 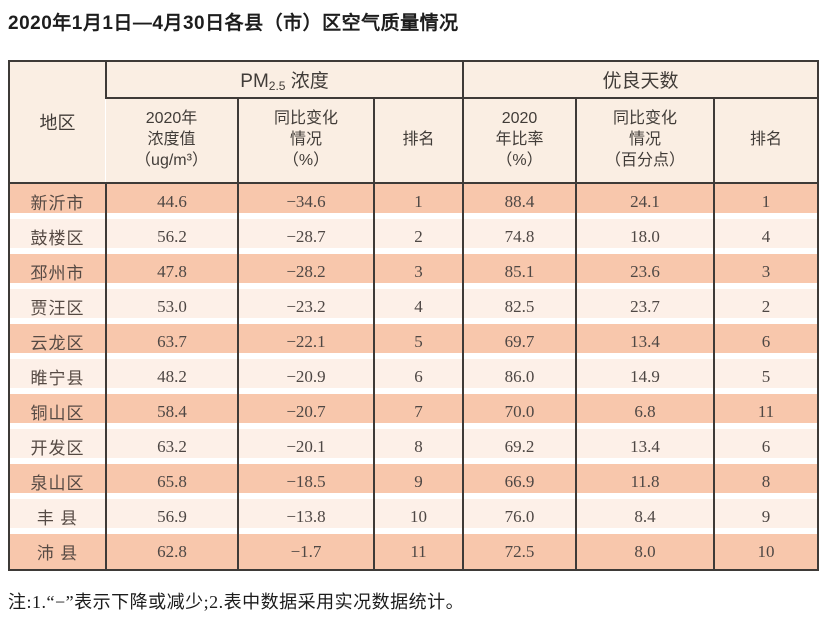 I want to click on footnote: 注:1.“−”表示下降或减少;2.表中数据采用实况数据统计。, so click(x=236, y=602).